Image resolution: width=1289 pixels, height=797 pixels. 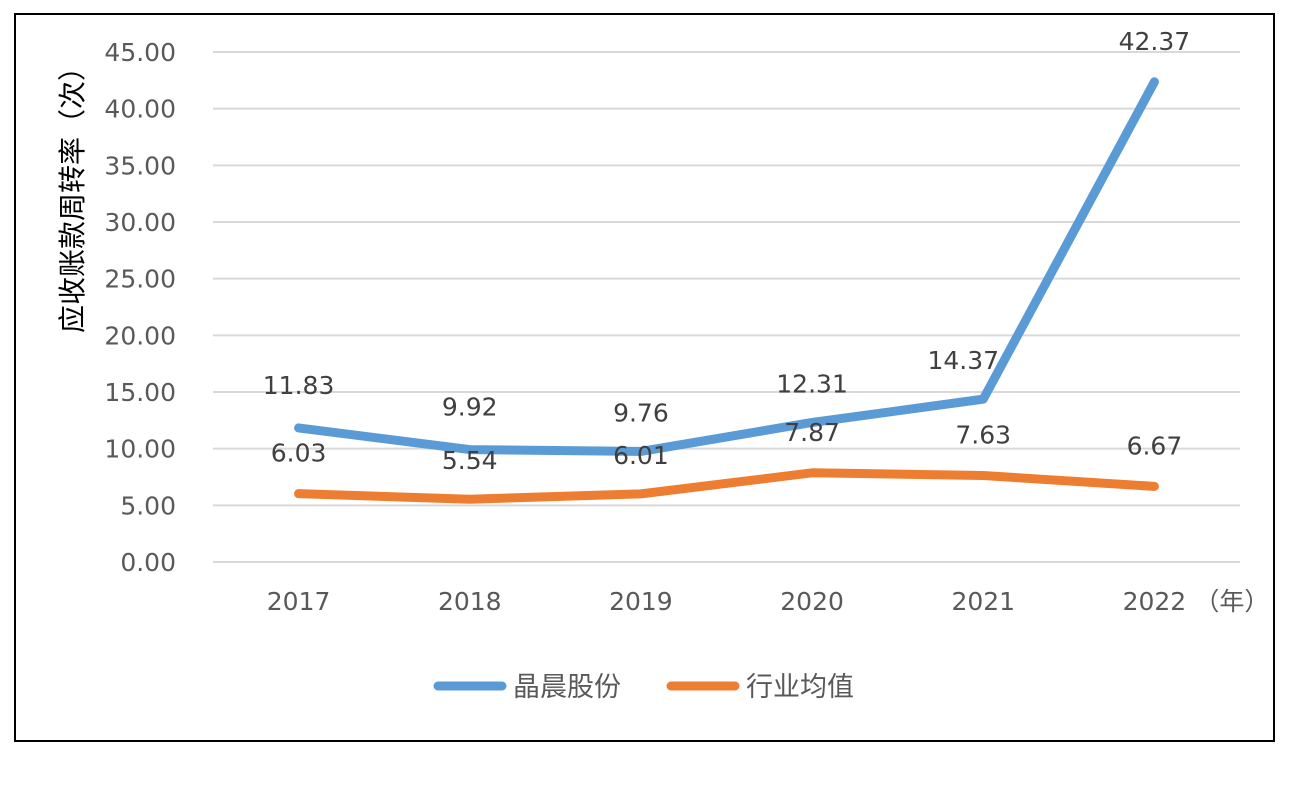 I want to click on x-tick-label: 2022, so click(x=1155, y=601).